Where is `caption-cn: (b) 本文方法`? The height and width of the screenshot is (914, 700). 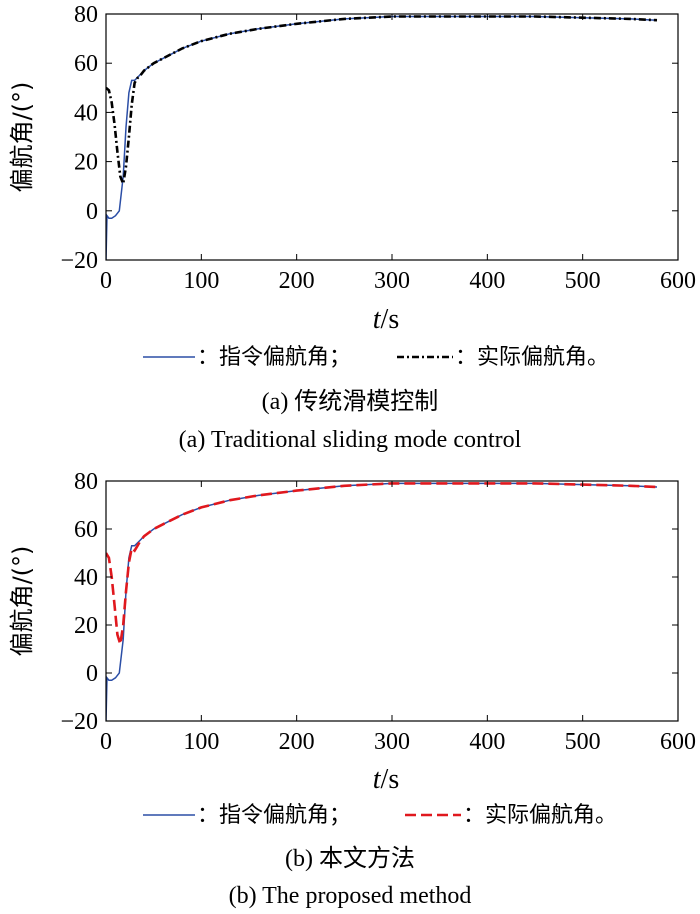 caption-cn: (b) 本文方法 is located at coordinates (350, 858).